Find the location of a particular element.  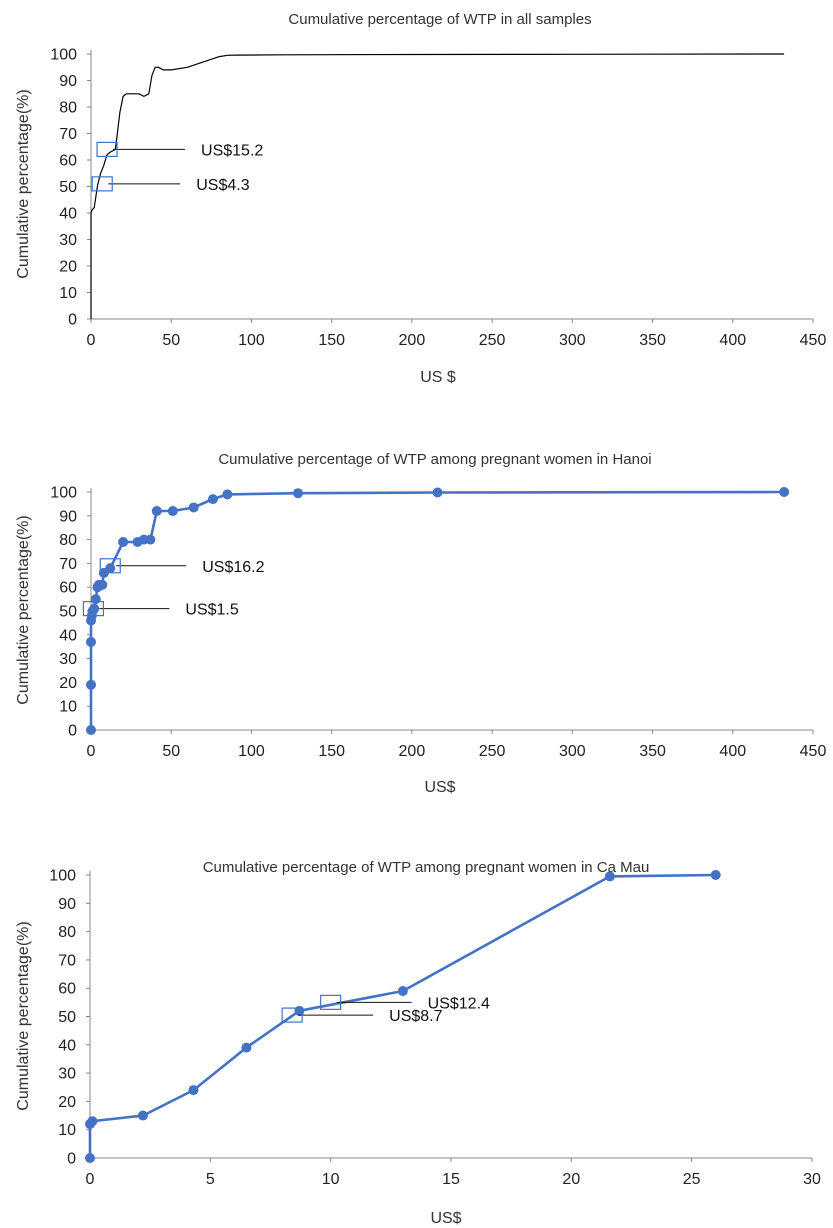

annotation-label: US$12.4 is located at coordinates (459, 1003).